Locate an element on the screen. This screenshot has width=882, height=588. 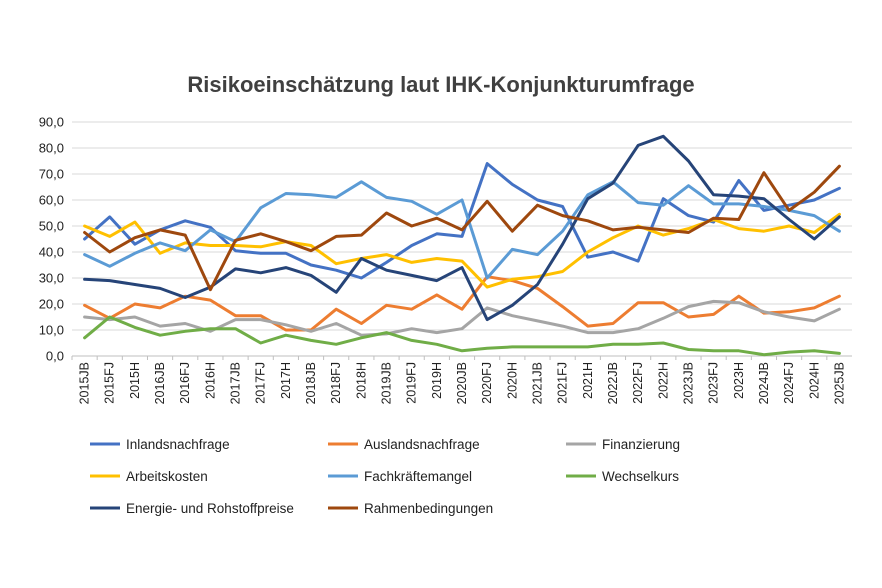
series-line-fachkräftemangel is located at coordinates (462, 230).